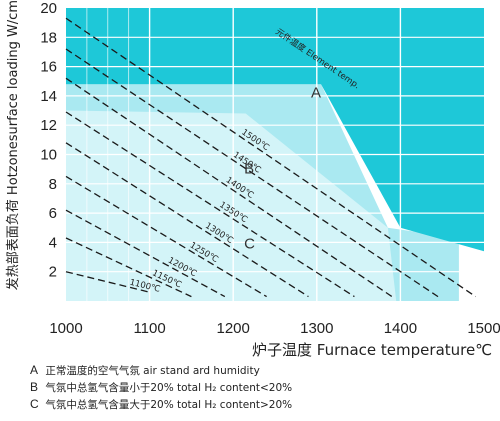 Image resolution: width=500 pixels, height=421 pixels. What do you see at coordinates (53, 242) in the screenshot?
I see `y-tick-label: 4` at bounding box center [53, 242].